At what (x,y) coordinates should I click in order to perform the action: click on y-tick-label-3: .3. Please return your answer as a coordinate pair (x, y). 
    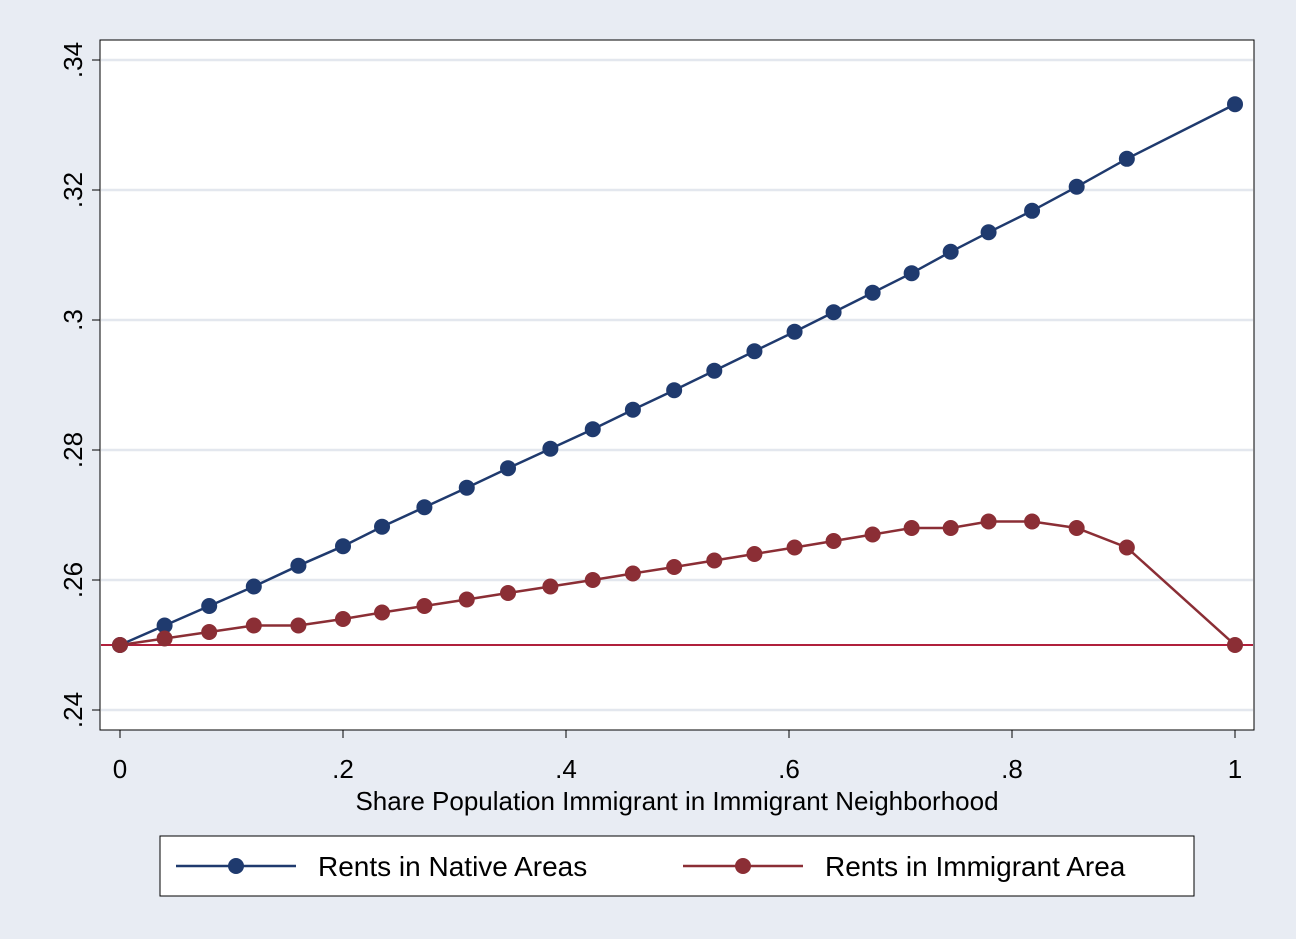
    Looking at the image, I should click on (73, 320).